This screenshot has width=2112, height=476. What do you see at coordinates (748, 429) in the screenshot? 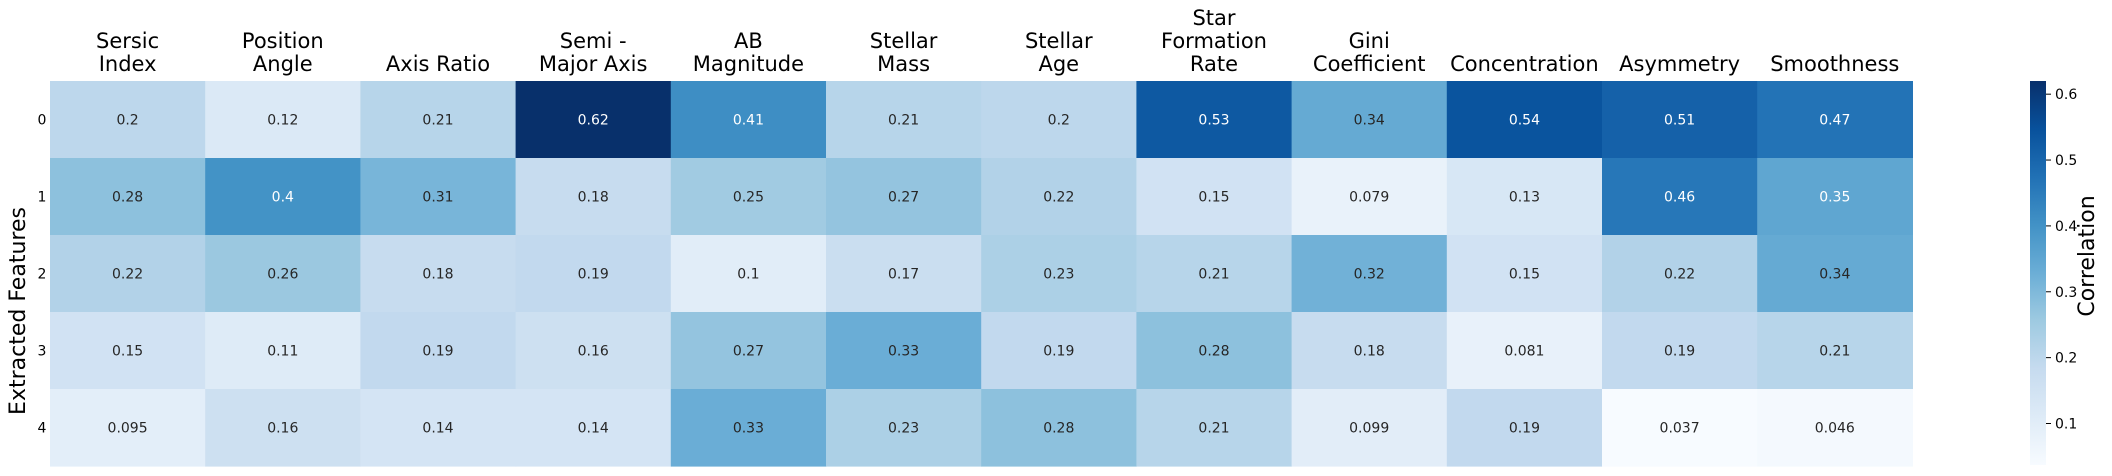
I see `cell-value-label: 0.33` at bounding box center [748, 429].